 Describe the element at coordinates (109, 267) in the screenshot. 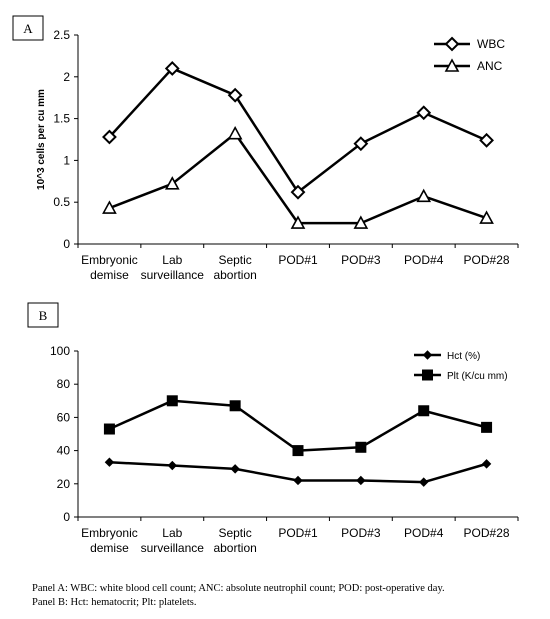

I see `x-category-label-a: Embryonic demise` at that location.